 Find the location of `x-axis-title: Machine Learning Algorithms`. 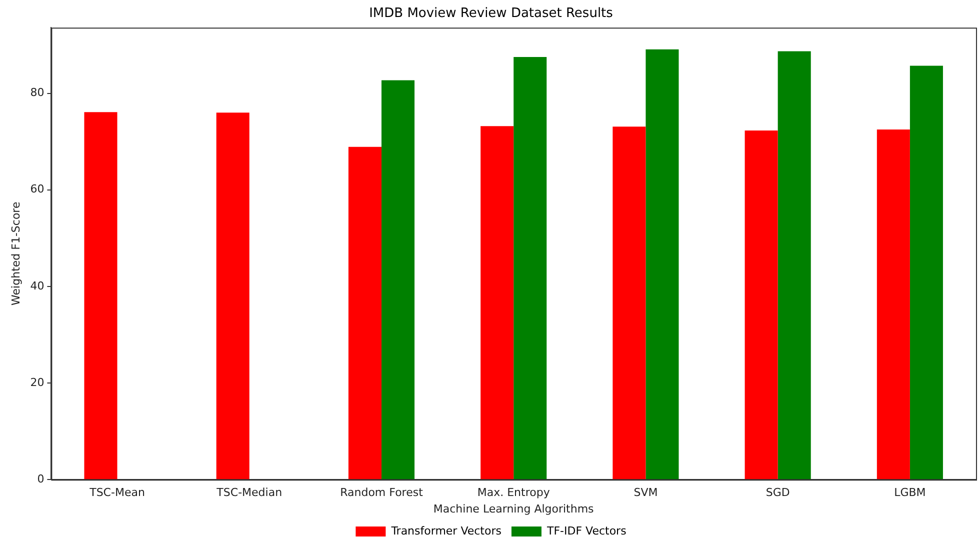

x-axis-title: Machine Learning Algorithms is located at coordinates (513, 509).